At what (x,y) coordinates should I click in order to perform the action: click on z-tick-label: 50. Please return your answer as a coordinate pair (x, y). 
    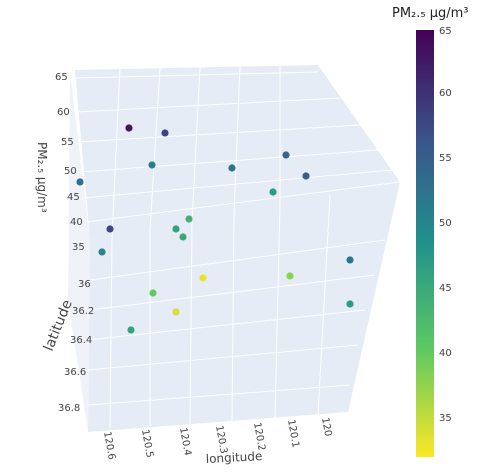
    Looking at the image, I should click on (70, 171).